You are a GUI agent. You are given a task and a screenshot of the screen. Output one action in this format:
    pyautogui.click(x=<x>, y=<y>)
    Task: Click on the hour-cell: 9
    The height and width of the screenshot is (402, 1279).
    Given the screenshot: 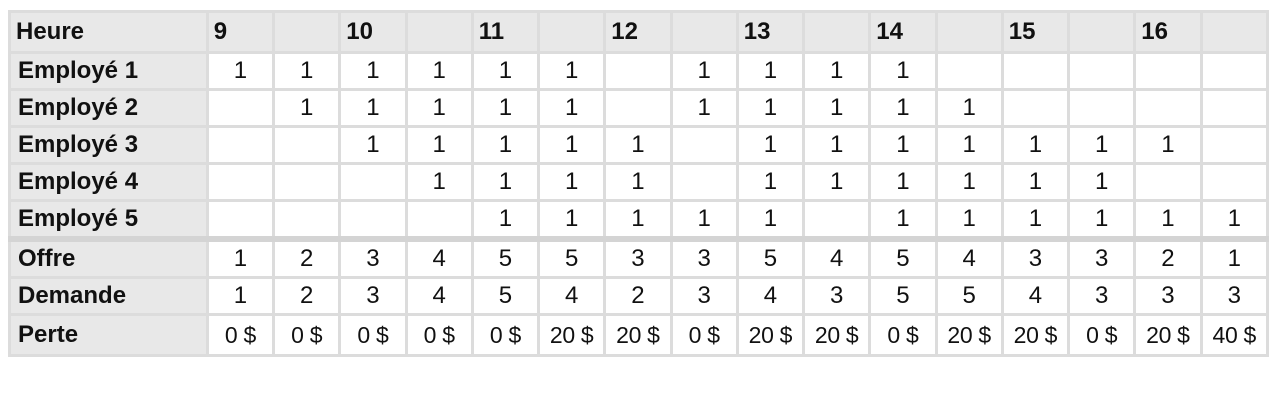 What is the action you would take?
    pyautogui.click(x=240, y=32)
    